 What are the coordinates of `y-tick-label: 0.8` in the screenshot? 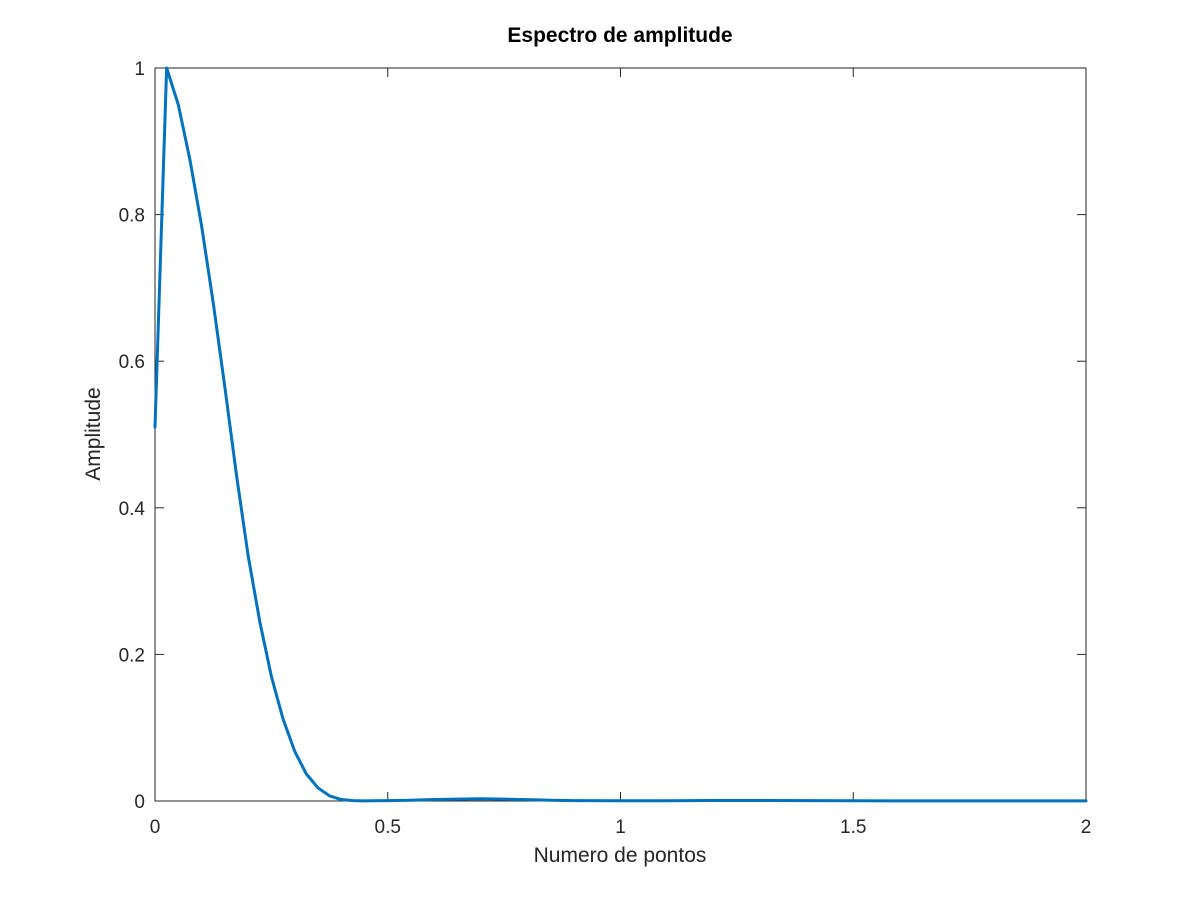 It's located at (132, 216).